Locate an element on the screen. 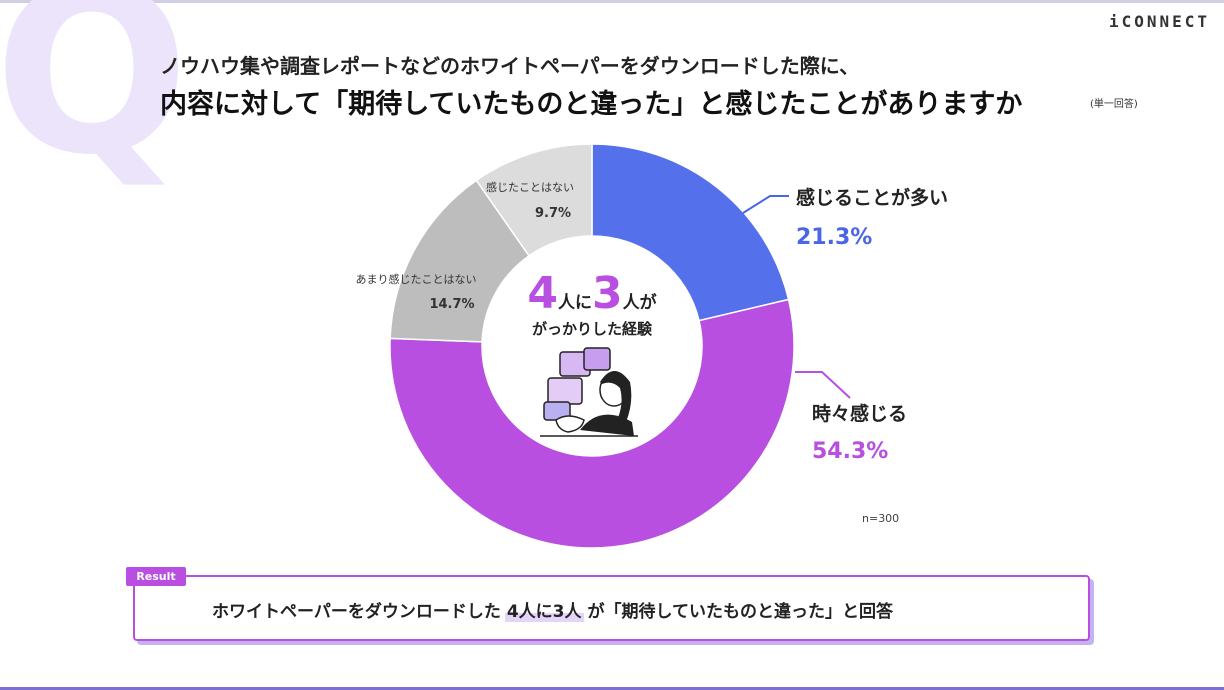 The image size is (1224, 690). result-highlight: 4人に3人 is located at coordinates (544, 612).